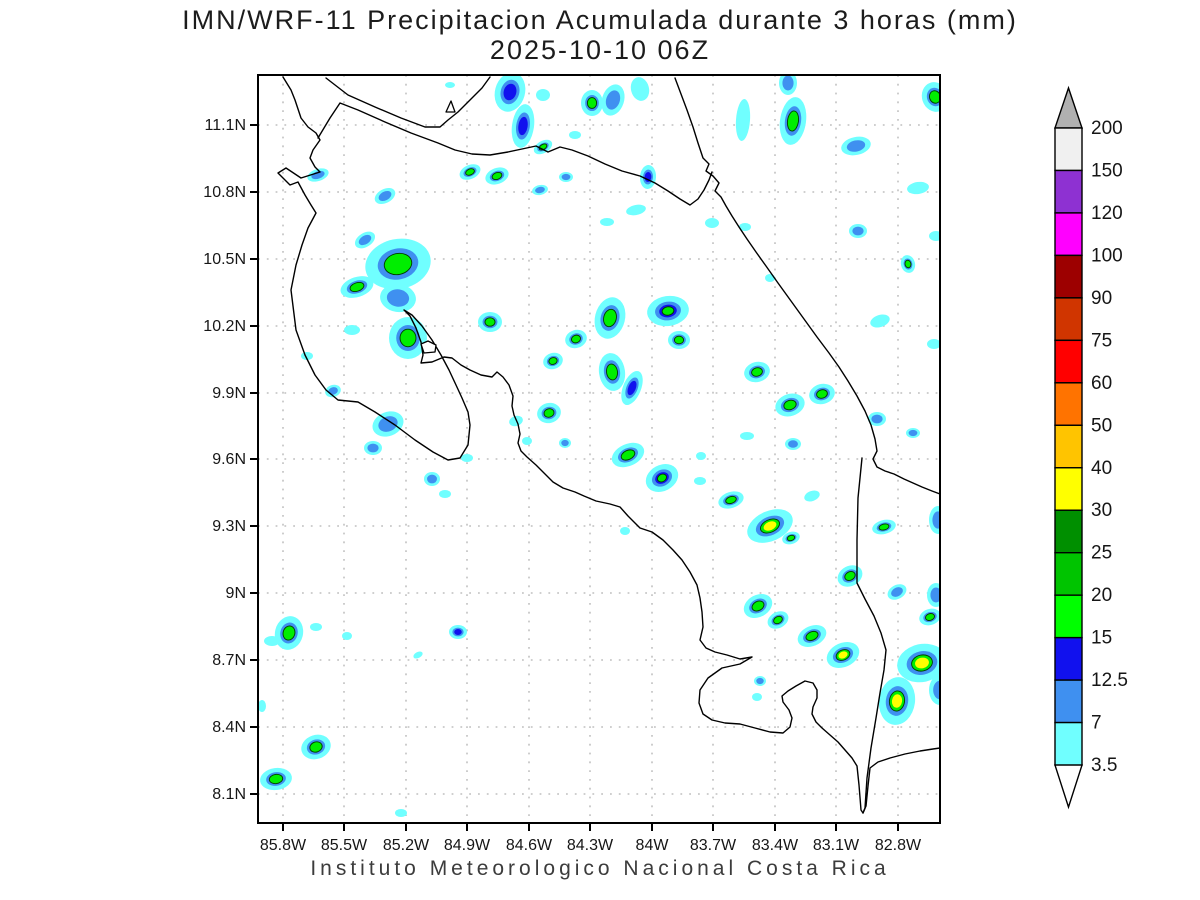 The width and height of the screenshot is (1200, 900). What do you see at coordinates (229, 794) in the screenshot?
I see `lat-tick-label: 8.1N` at bounding box center [229, 794].